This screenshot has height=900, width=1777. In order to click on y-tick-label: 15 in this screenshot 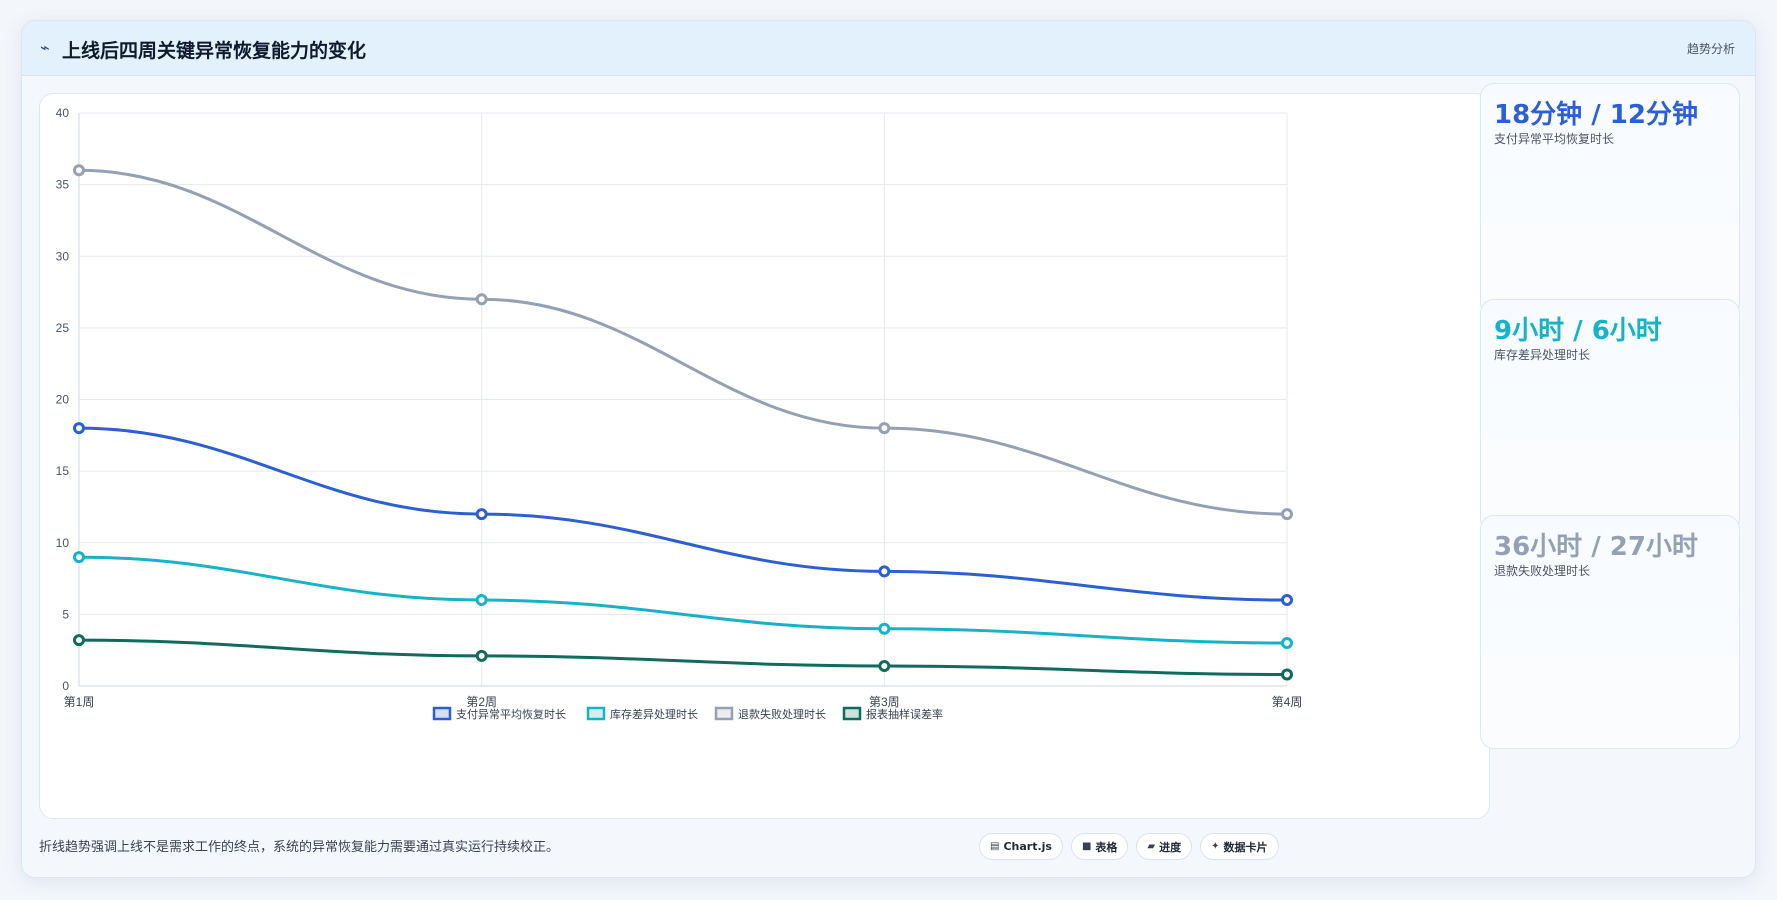, I will do `click(63, 471)`.